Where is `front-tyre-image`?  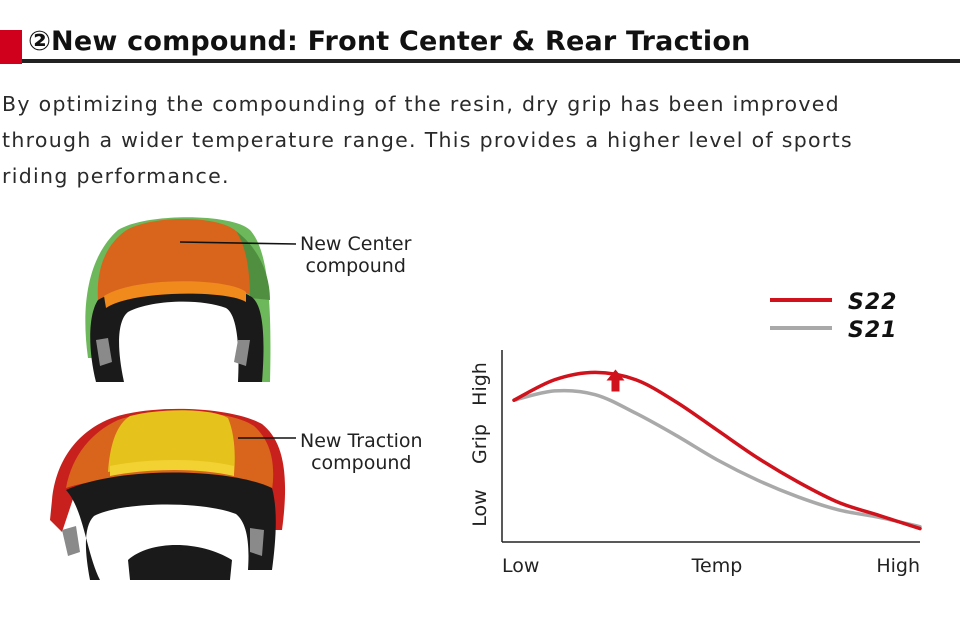 front-tyre-image is located at coordinates (191, 299).